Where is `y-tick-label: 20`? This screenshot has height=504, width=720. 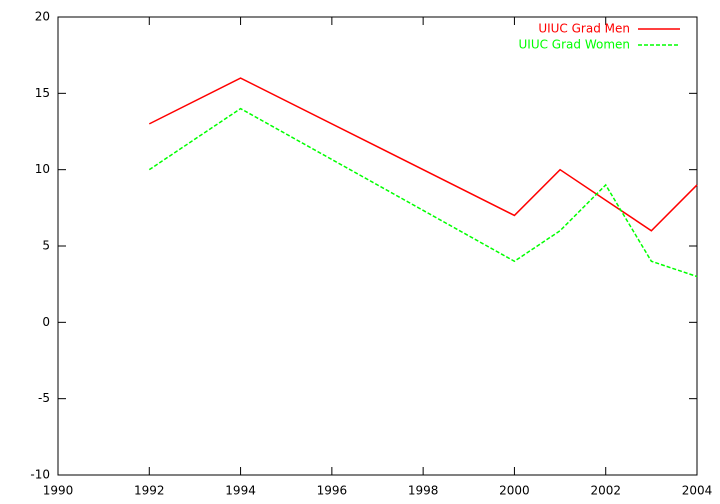
y-tick-label: 20 is located at coordinates (42, 17).